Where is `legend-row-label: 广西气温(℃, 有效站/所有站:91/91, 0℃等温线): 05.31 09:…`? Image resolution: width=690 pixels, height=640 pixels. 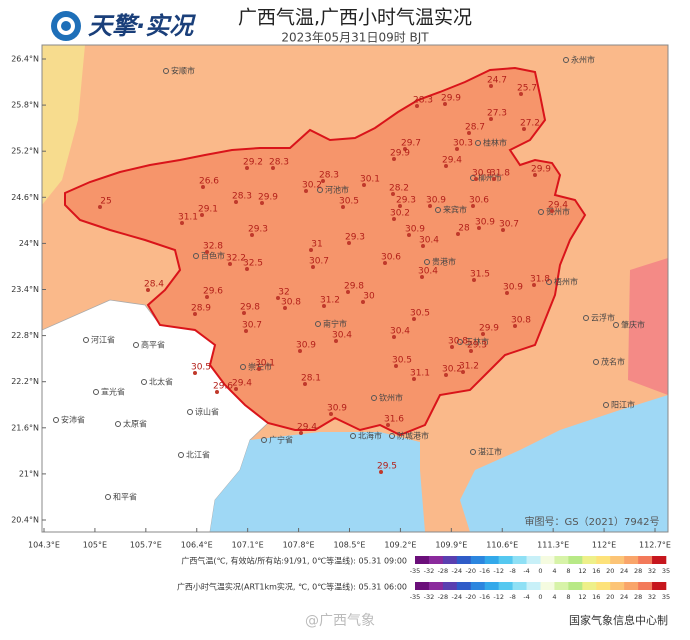
legend-row-label: 广西气温(℃, 有效站/所有站:91/91, 0℃等温线): 05.31 09:… is located at coordinates (294, 561).